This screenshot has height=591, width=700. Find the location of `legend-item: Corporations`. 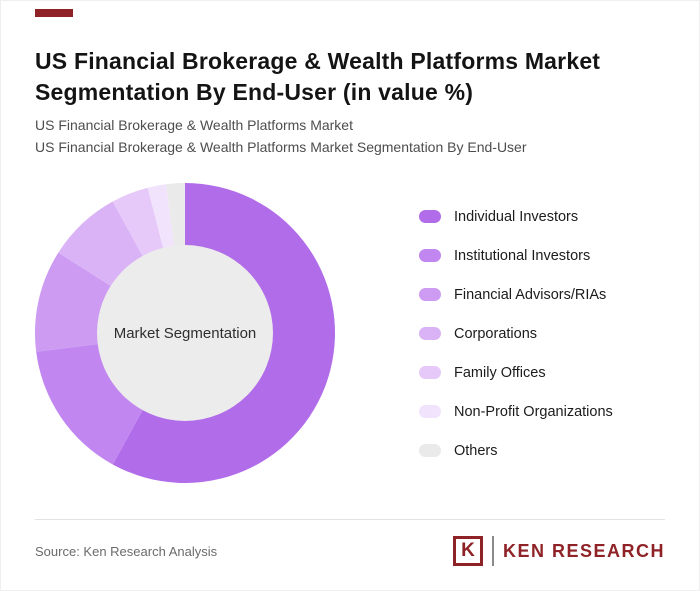

legend-item: Corporations is located at coordinates (516, 333).